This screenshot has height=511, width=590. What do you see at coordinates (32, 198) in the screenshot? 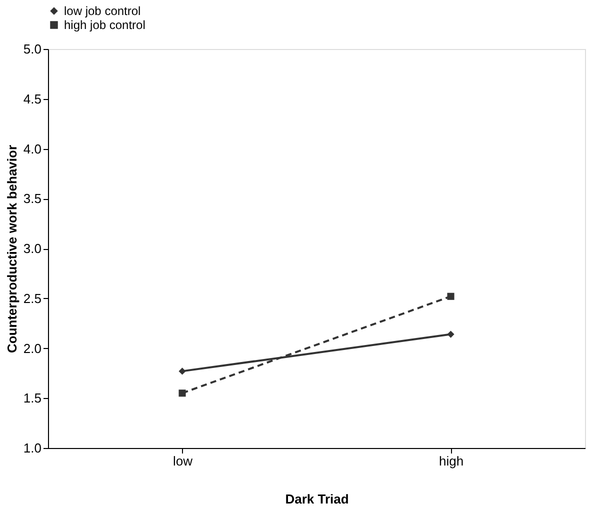
I see `y-tick-label: 3.5` at bounding box center [32, 198].